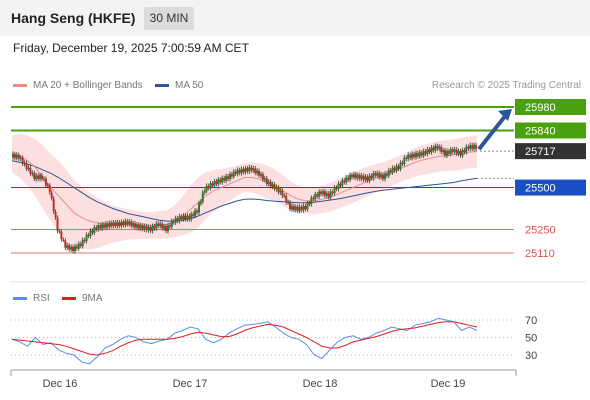 The image size is (590, 400). Describe the element at coordinates (550, 151) in the screenshot. I see `level-label-box-last` at that location.